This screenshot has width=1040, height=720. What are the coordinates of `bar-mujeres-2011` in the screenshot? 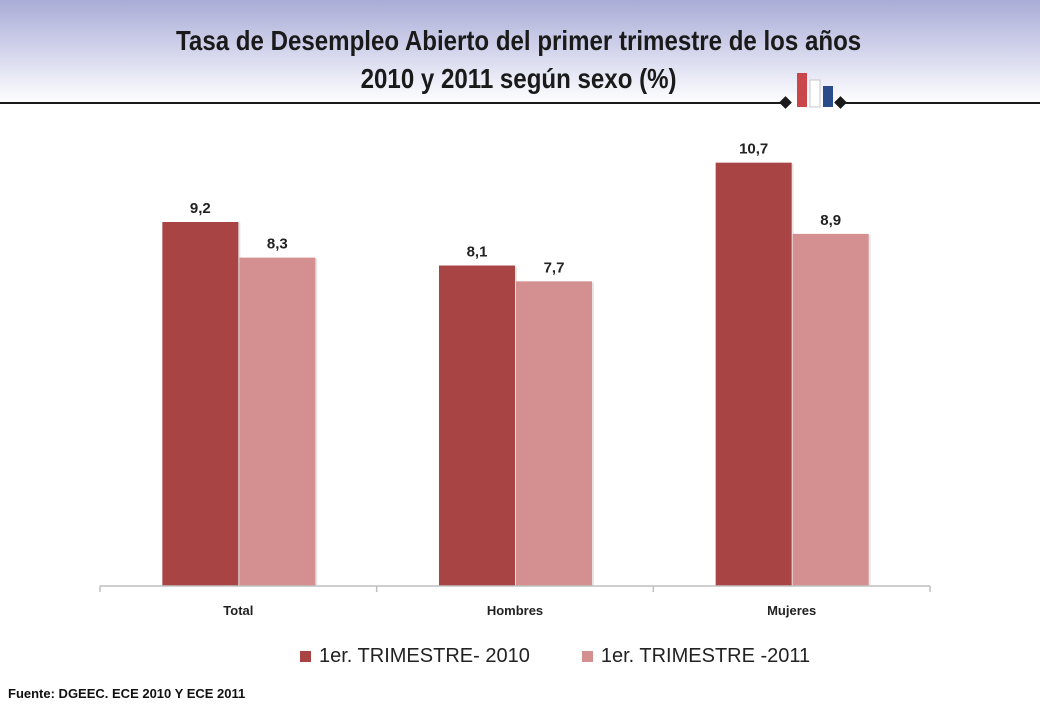 It's located at (830, 409).